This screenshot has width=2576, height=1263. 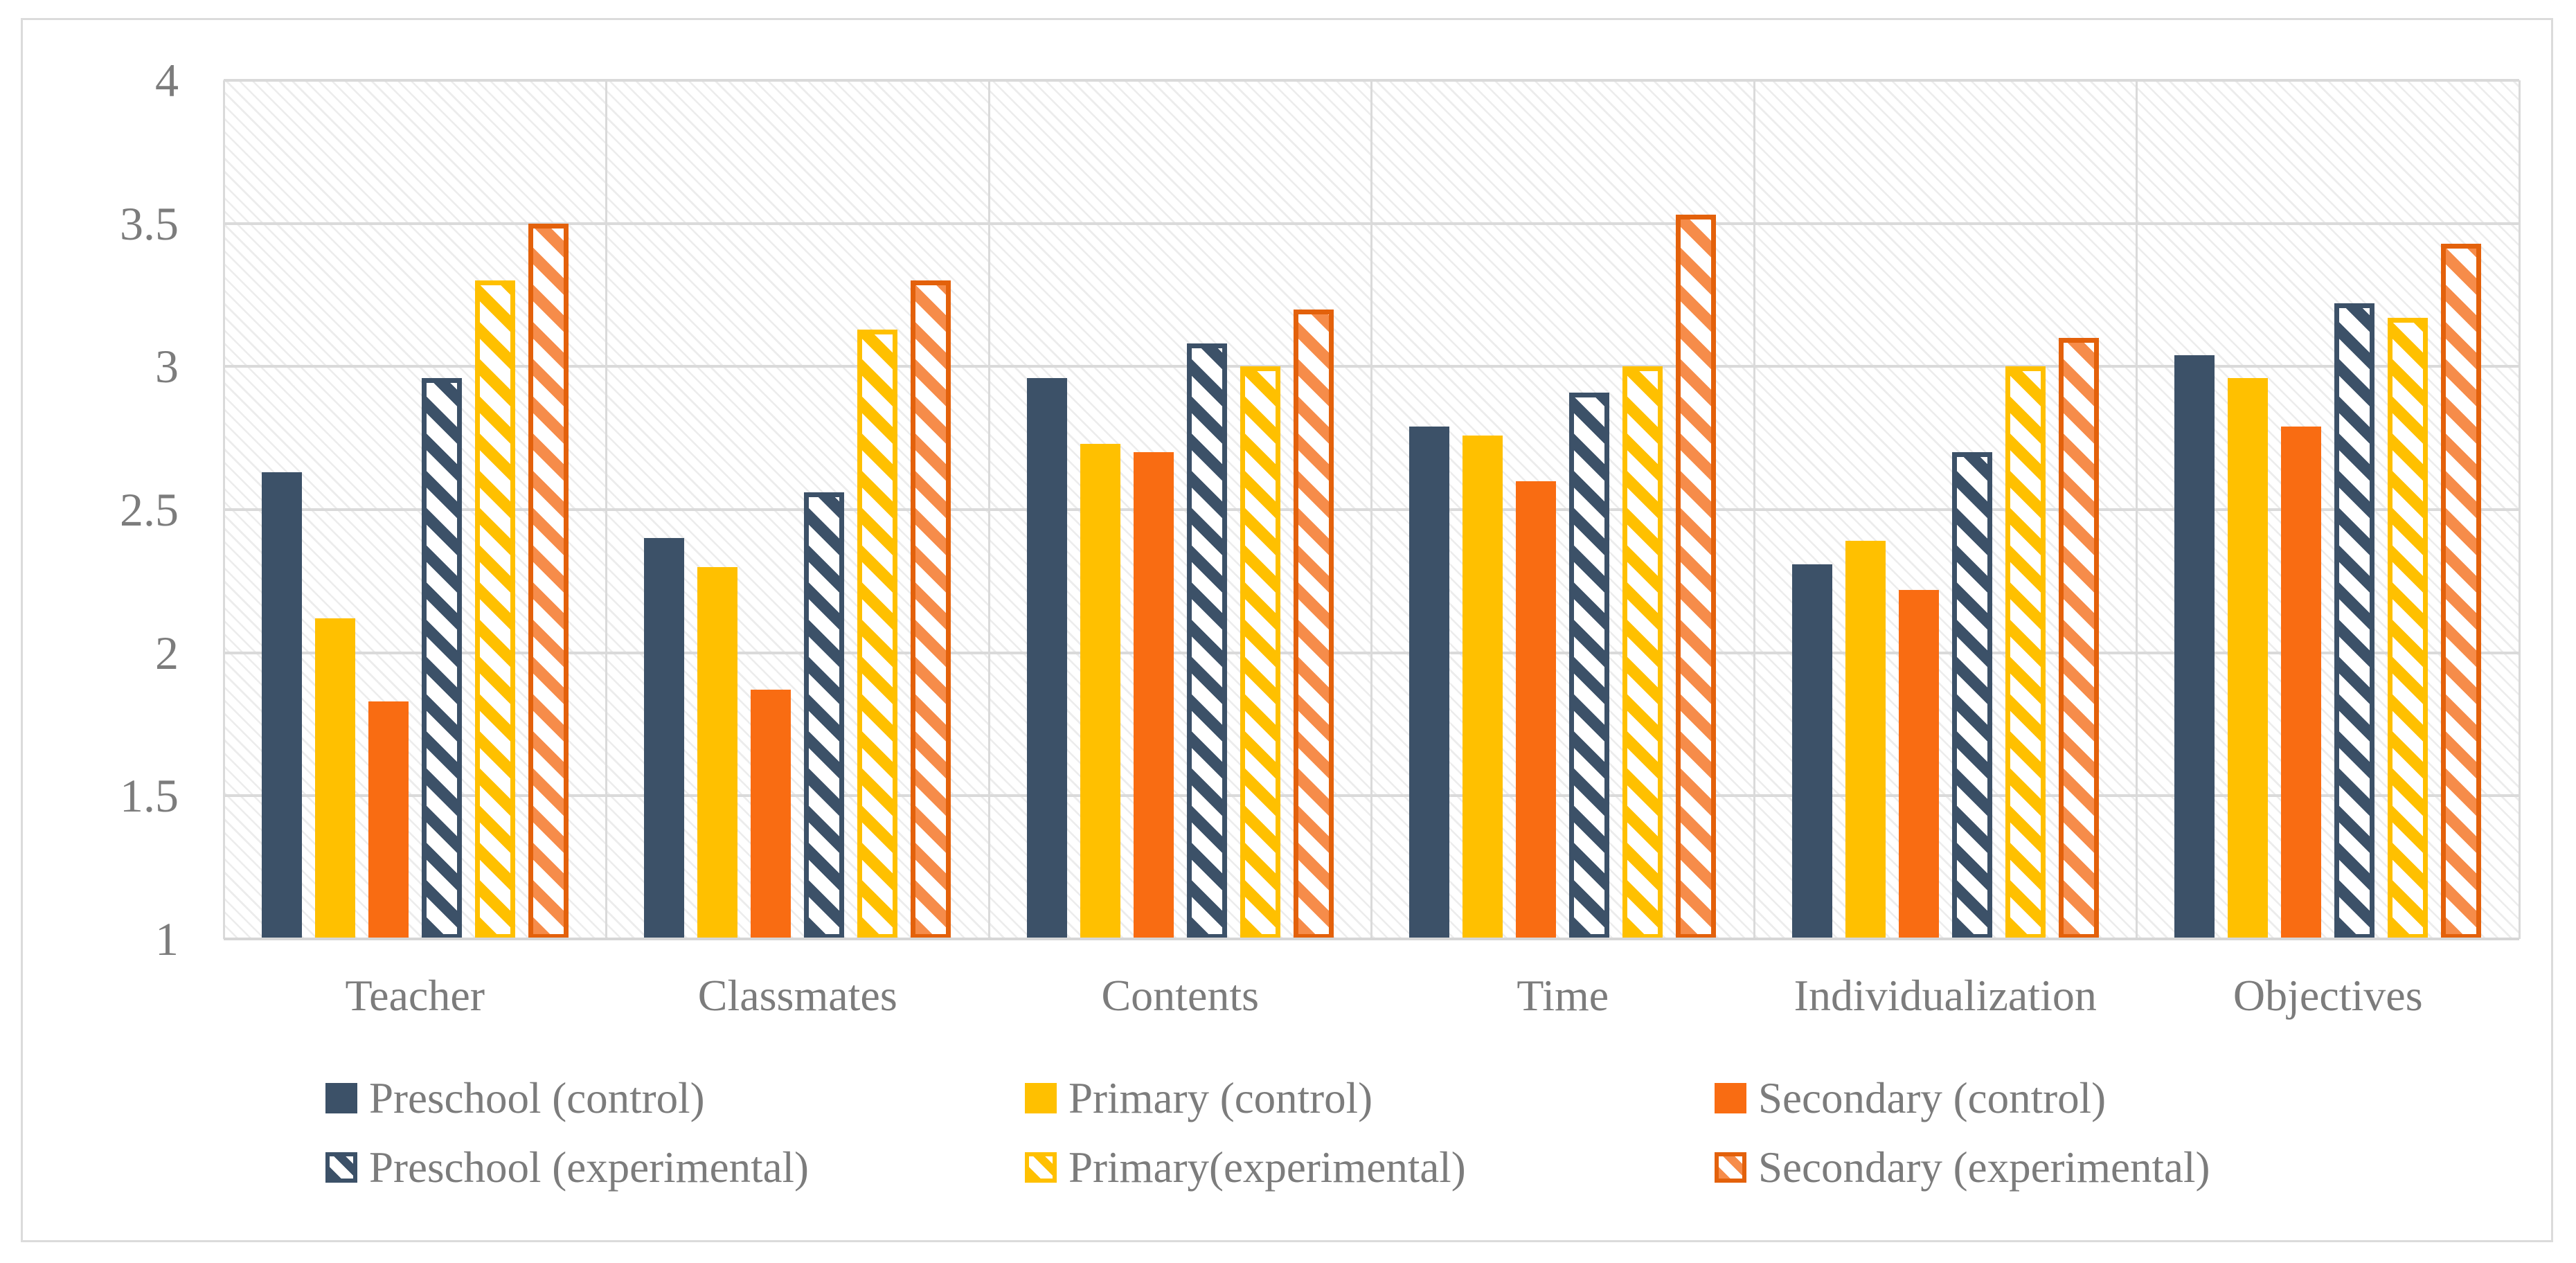 What do you see at coordinates (2328, 995) in the screenshot?
I see `category-label: Objectives` at bounding box center [2328, 995].